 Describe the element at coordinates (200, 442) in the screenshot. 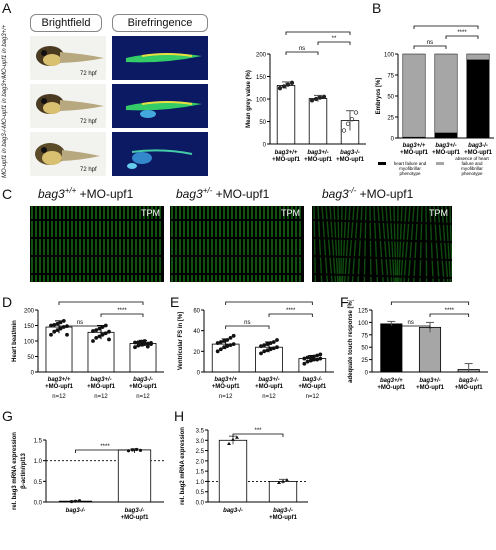

I see `y-tick-label: 3.0` at that location.